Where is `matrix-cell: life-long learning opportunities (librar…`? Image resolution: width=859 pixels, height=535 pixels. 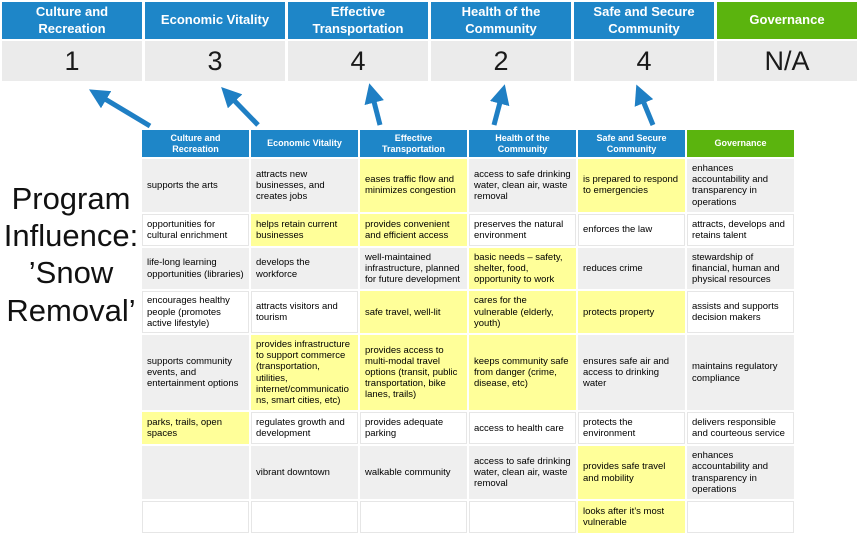
matrix-cell: life-long learning opportunities (librar… is located at coordinates (195, 268).